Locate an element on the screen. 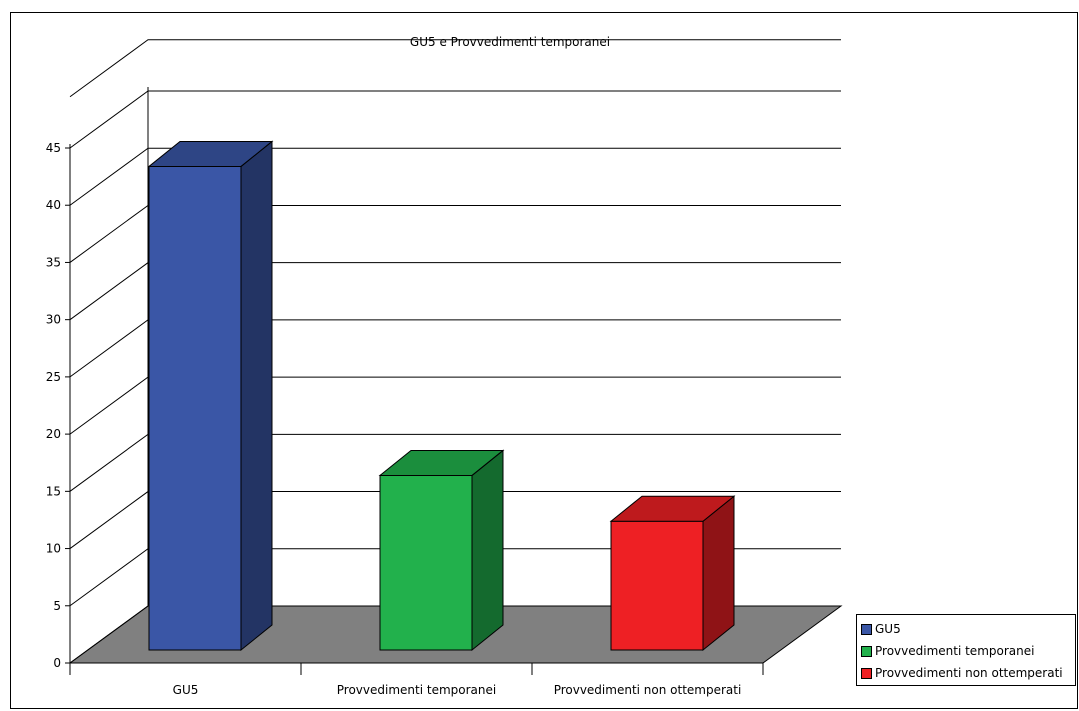  bar-provvedimenti-temporanei-front is located at coordinates (426, 562).